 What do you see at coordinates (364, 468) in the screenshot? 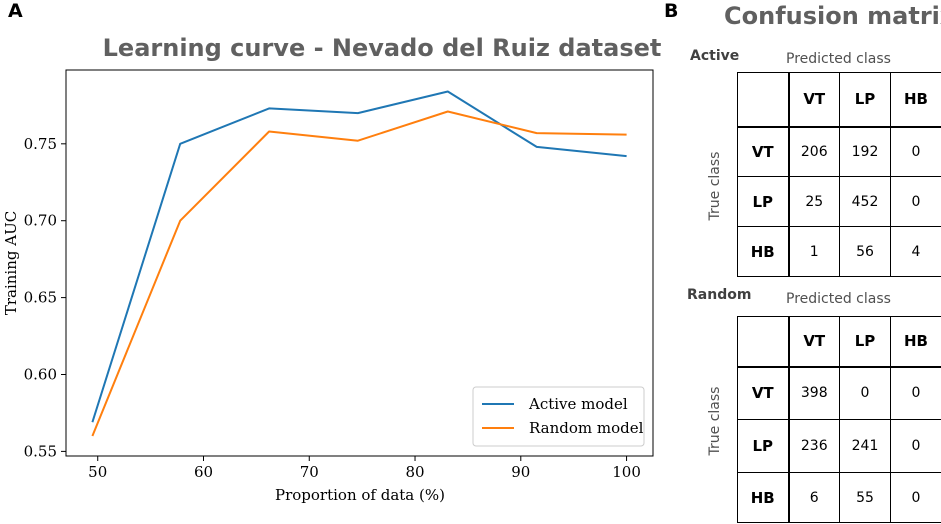
I see `x-axis: 50 60 70 80 90 100` at bounding box center [364, 468].